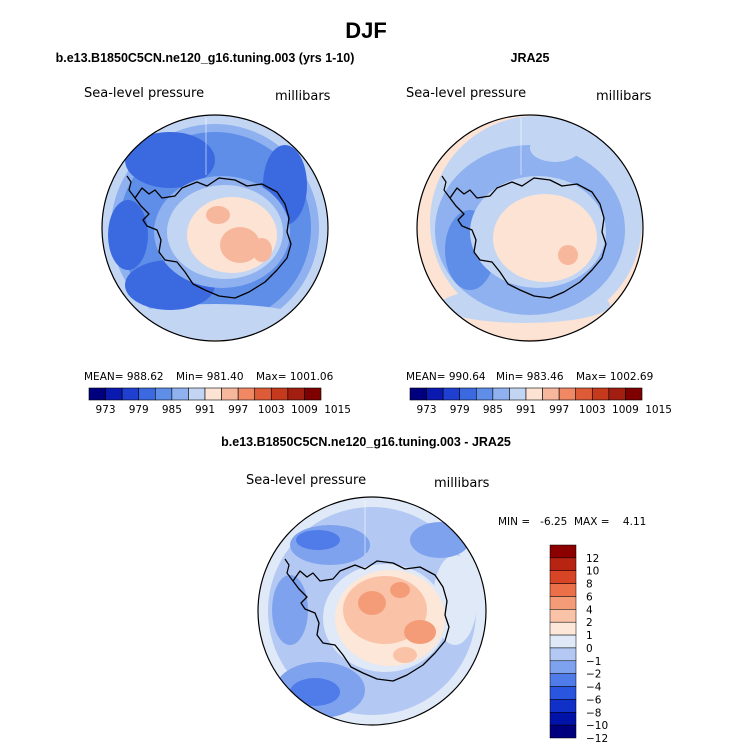  What do you see at coordinates (593, 675) in the screenshot?
I see `colorbar-tick-label: −2` at bounding box center [593, 675].